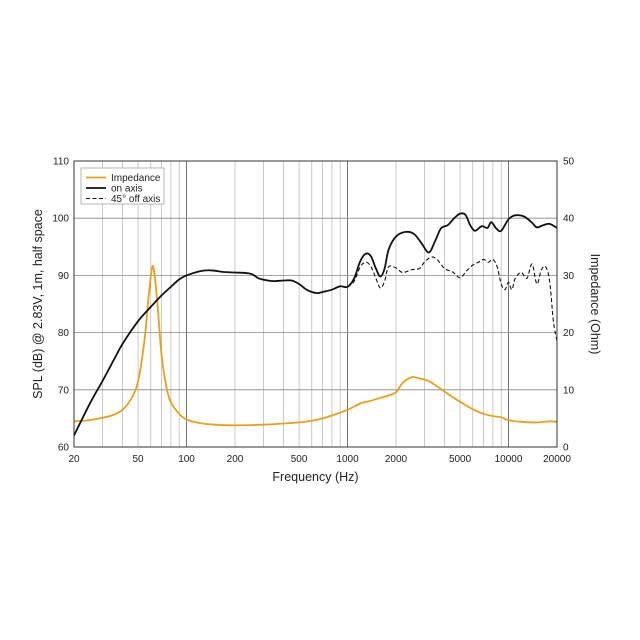 The image size is (640, 640). I want to click on y-tick-label: 90, so click(64, 276).